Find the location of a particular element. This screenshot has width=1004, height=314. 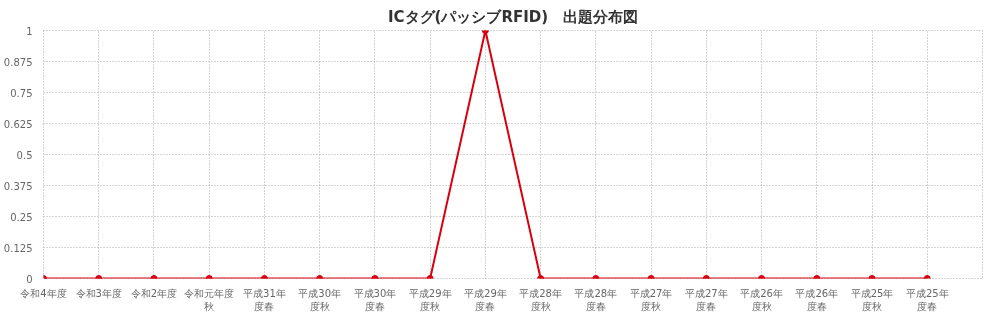

x-tick-label: 平成26年度春 is located at coordinates (817, 299).